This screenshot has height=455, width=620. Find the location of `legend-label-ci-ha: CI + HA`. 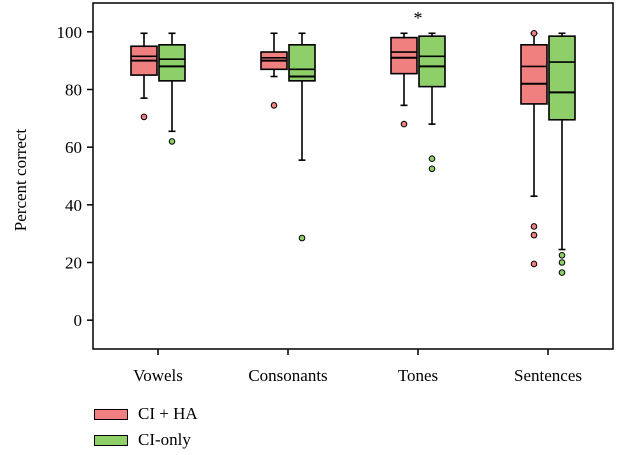

legend-label-ci-ha: CI + HA is located at coordinates (168, 413).